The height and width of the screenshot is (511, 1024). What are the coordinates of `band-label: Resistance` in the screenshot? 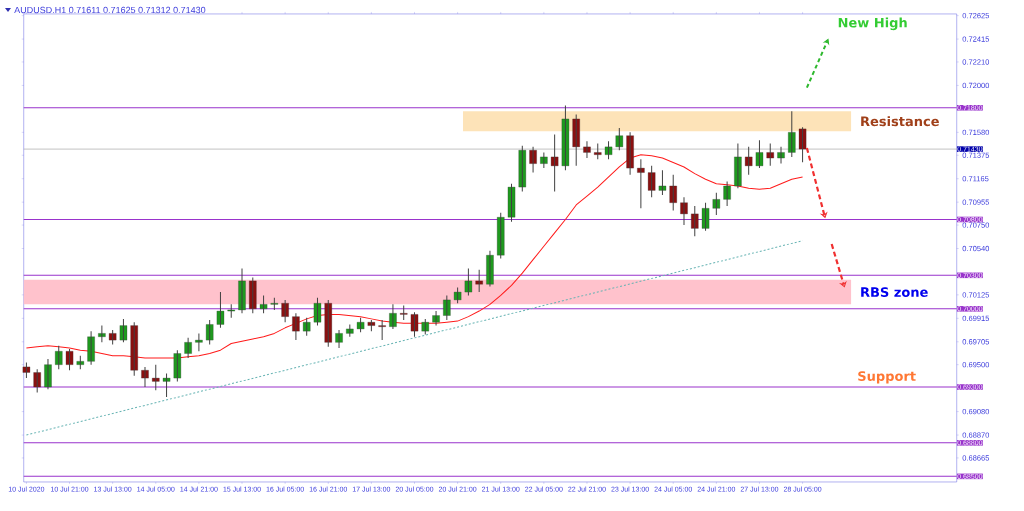 It's located at (900, 121).